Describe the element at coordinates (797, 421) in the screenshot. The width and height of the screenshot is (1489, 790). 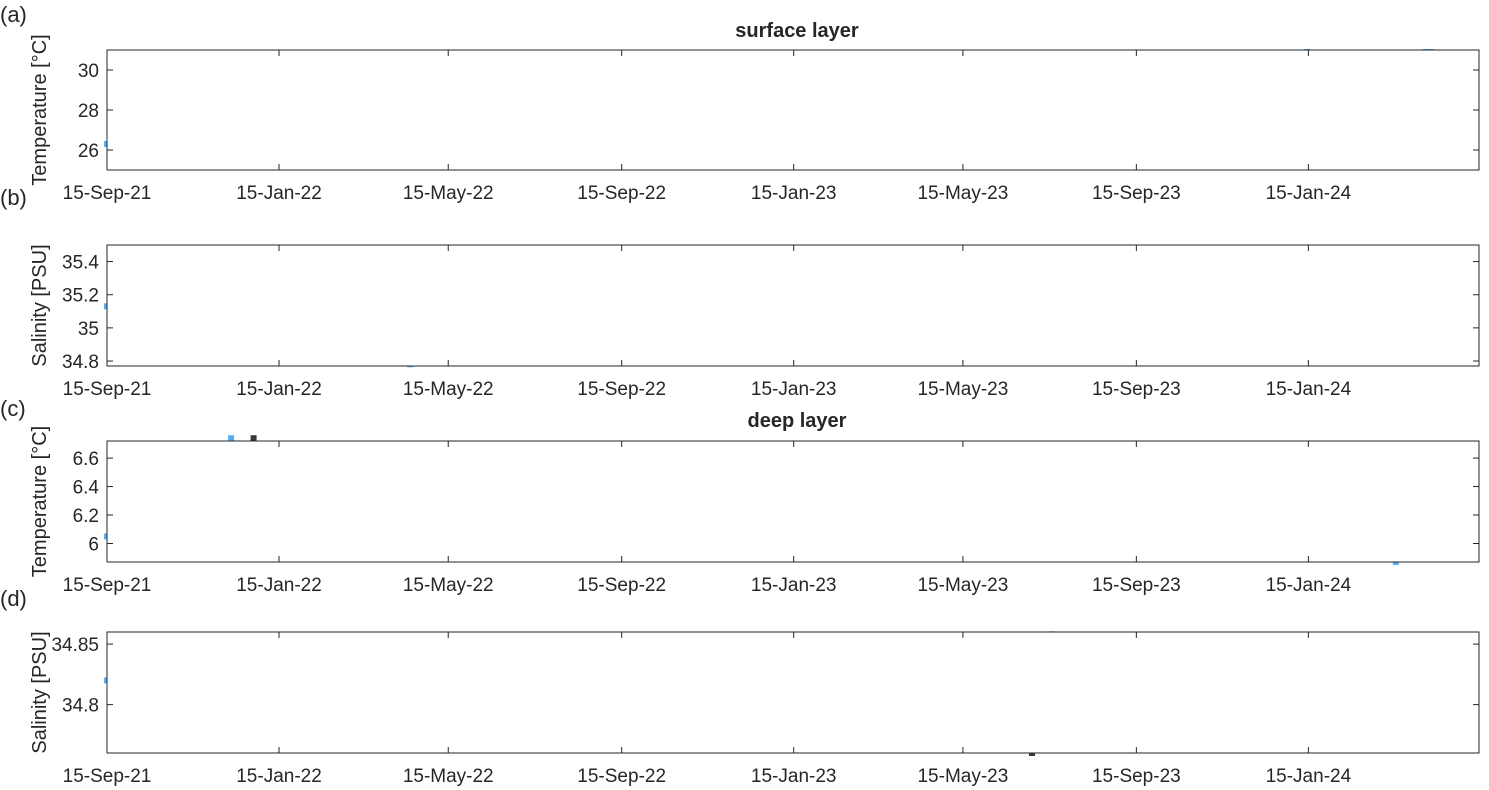
I see `panel-title: deep layer` at that location.